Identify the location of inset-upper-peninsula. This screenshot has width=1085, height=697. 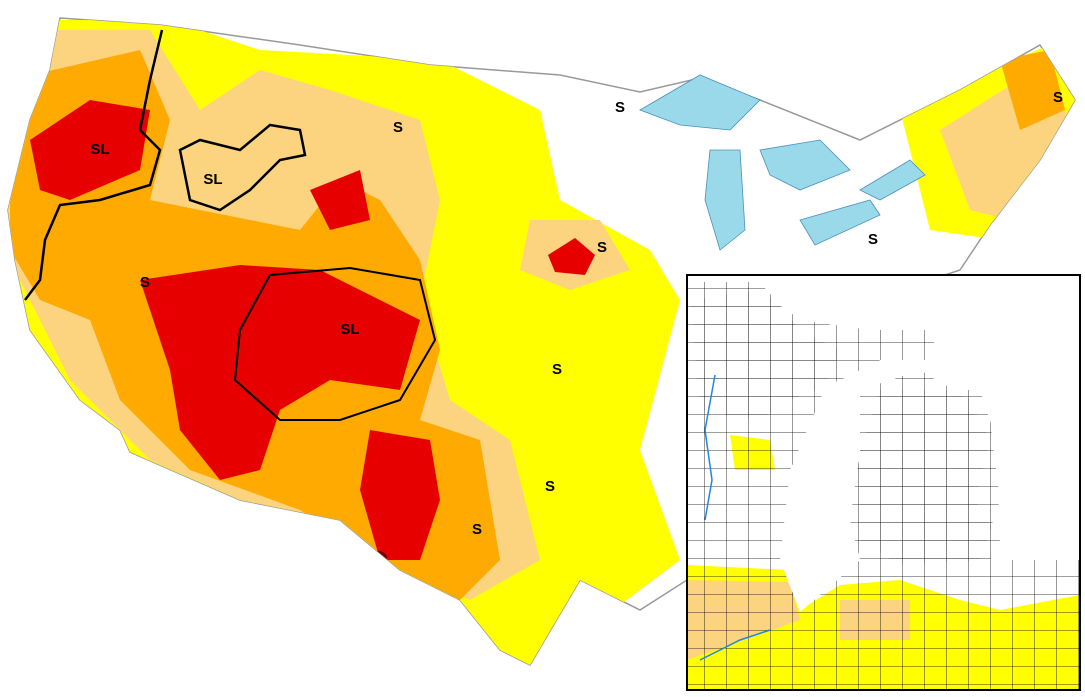
(815, 355).